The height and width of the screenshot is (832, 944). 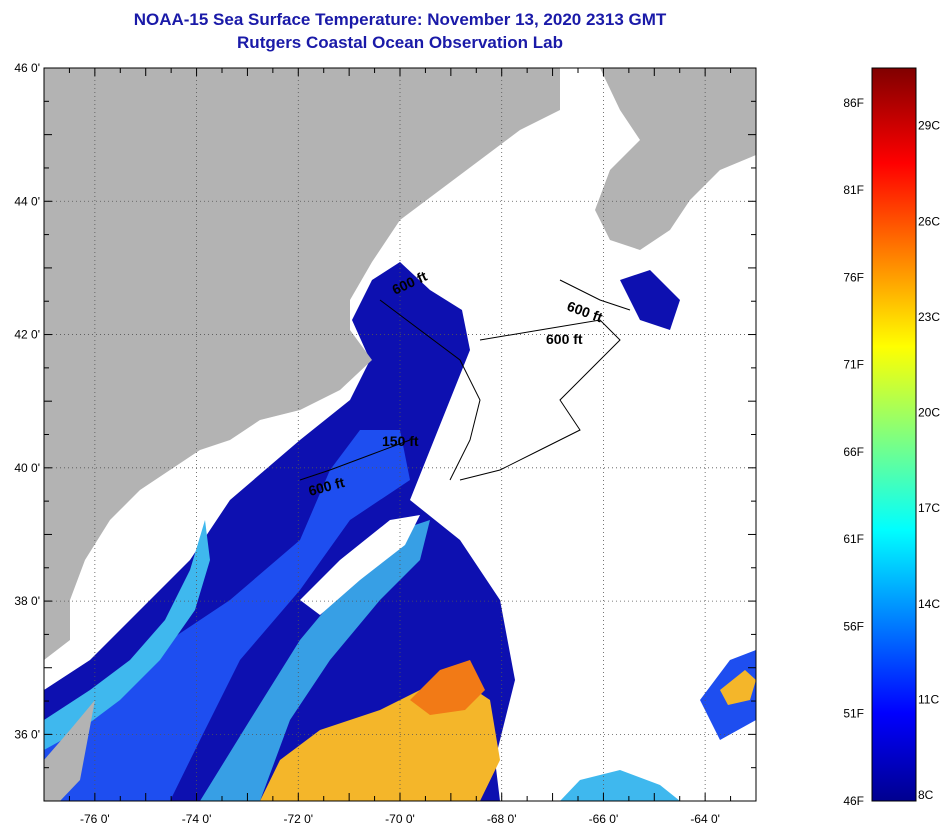 I want to click on lat-tick-label: 46 0', so click(x=27, y=68).